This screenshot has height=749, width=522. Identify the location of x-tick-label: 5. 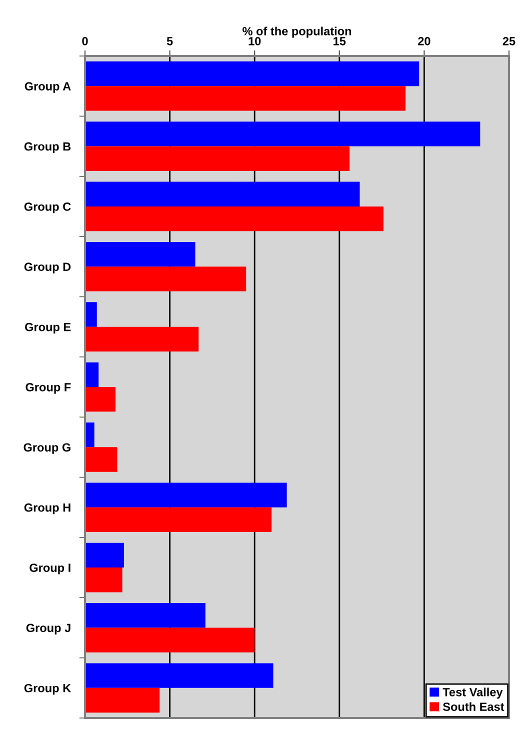
(169, 41).